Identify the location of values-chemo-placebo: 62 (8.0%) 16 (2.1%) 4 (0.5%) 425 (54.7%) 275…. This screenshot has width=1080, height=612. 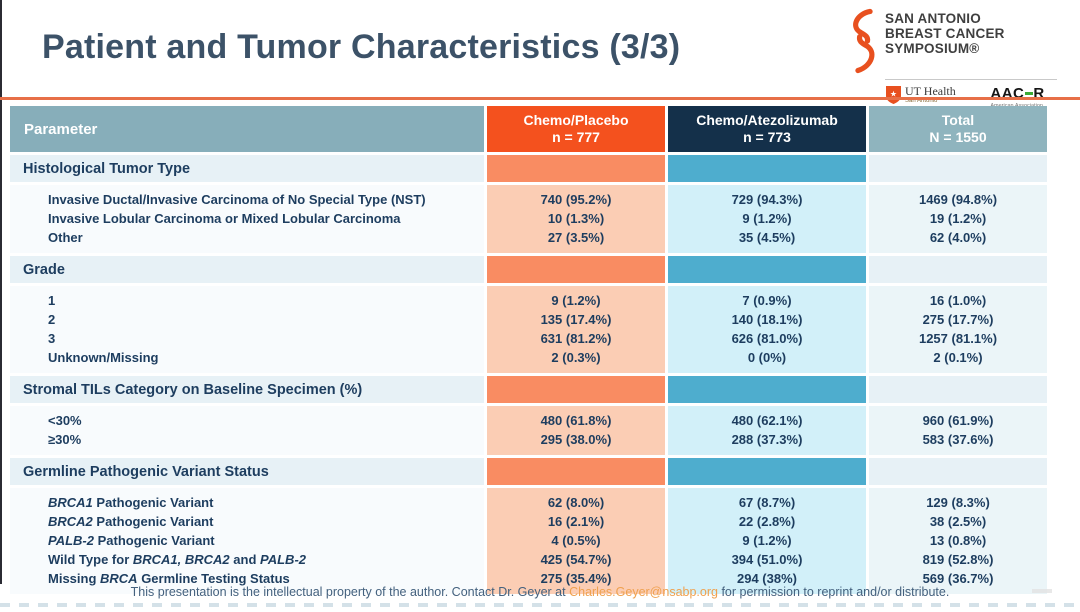
(576, 541).